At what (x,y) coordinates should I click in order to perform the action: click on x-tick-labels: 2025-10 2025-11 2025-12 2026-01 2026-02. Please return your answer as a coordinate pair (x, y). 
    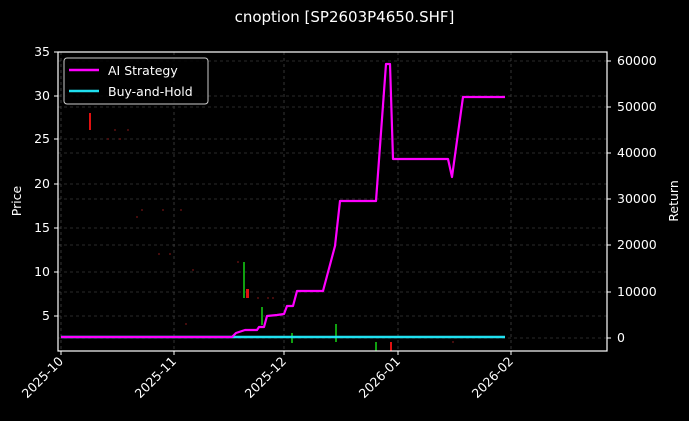
    Looking at the image, I should click on (268, 377).